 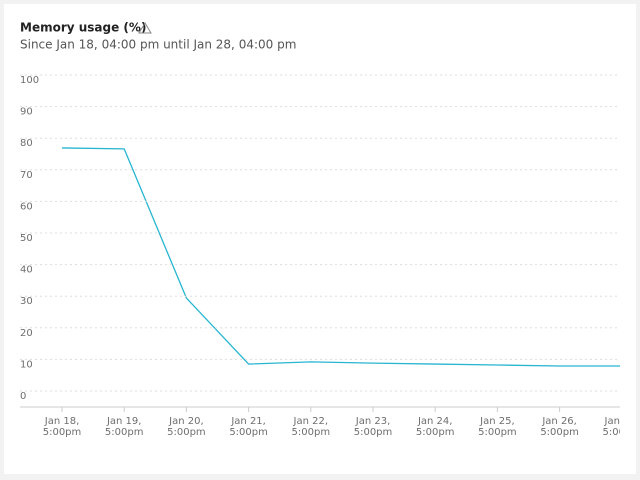 What do you see at coordinates (435, 421) in the screenshot?
I see `x-tick-label: Jan 24,` at bounding box center [435, 421].